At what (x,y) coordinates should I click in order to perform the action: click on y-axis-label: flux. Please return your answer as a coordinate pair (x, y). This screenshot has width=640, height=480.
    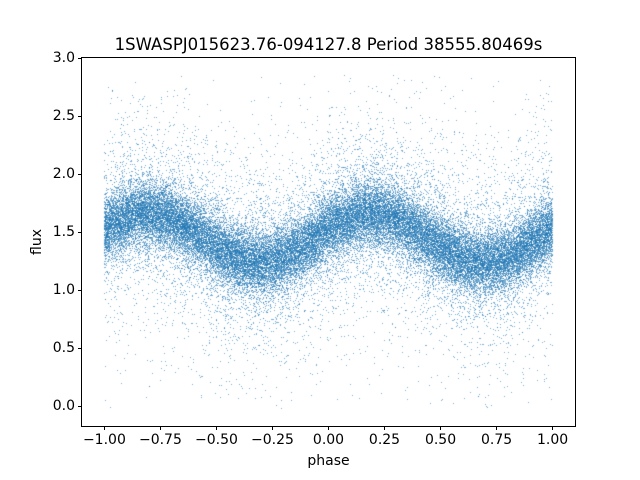
    Looking at the image, I should click on (37, 242).